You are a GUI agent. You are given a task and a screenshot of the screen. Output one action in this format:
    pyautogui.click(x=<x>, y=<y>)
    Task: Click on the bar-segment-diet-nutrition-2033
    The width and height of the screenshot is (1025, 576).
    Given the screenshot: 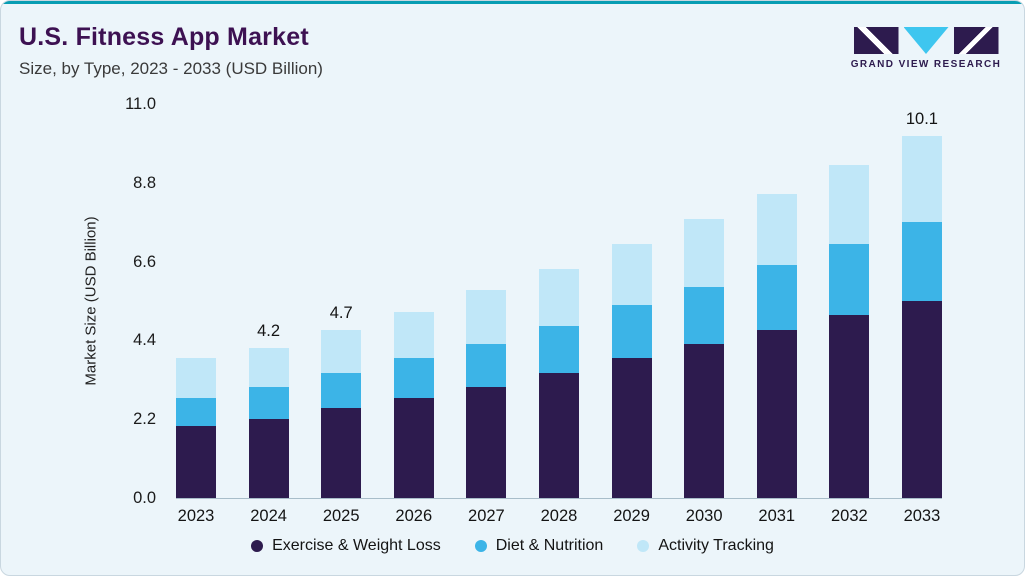 What is the action you would take?
    pyautogui.click(x=921, y=261)
    